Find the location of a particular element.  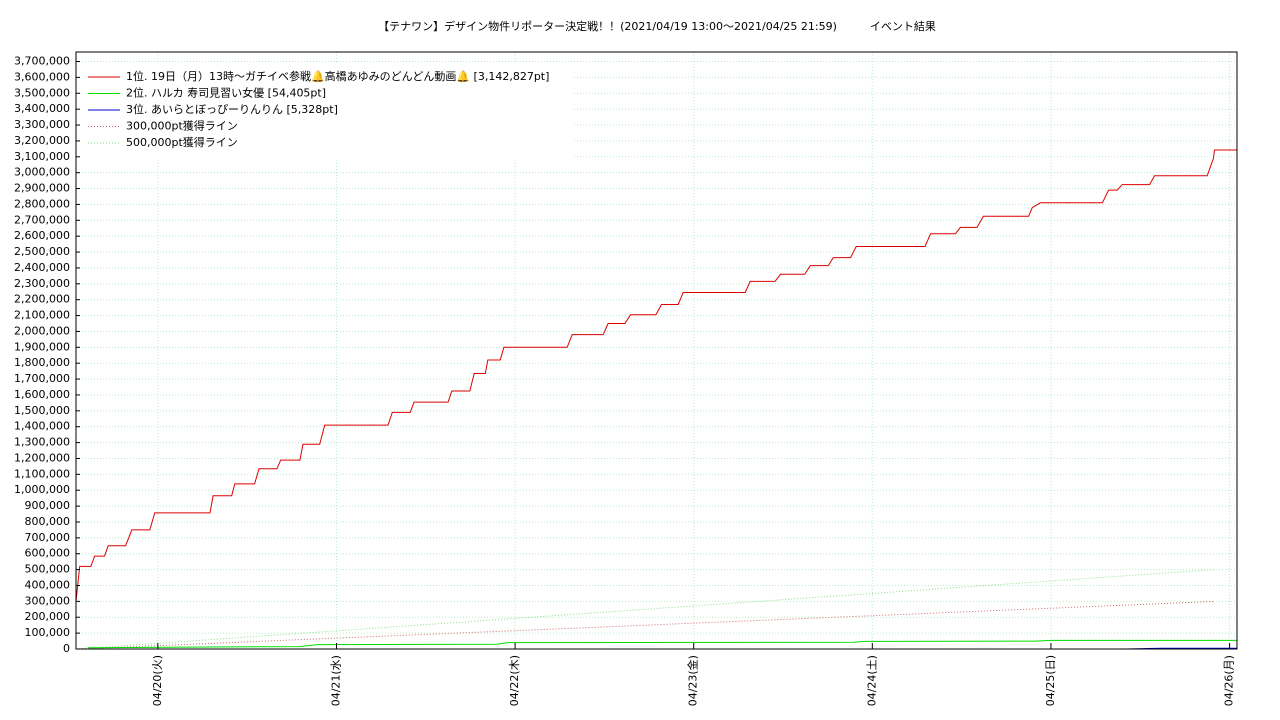

y-tick-label: 3,100,000 is located at coordinates (42, 156).